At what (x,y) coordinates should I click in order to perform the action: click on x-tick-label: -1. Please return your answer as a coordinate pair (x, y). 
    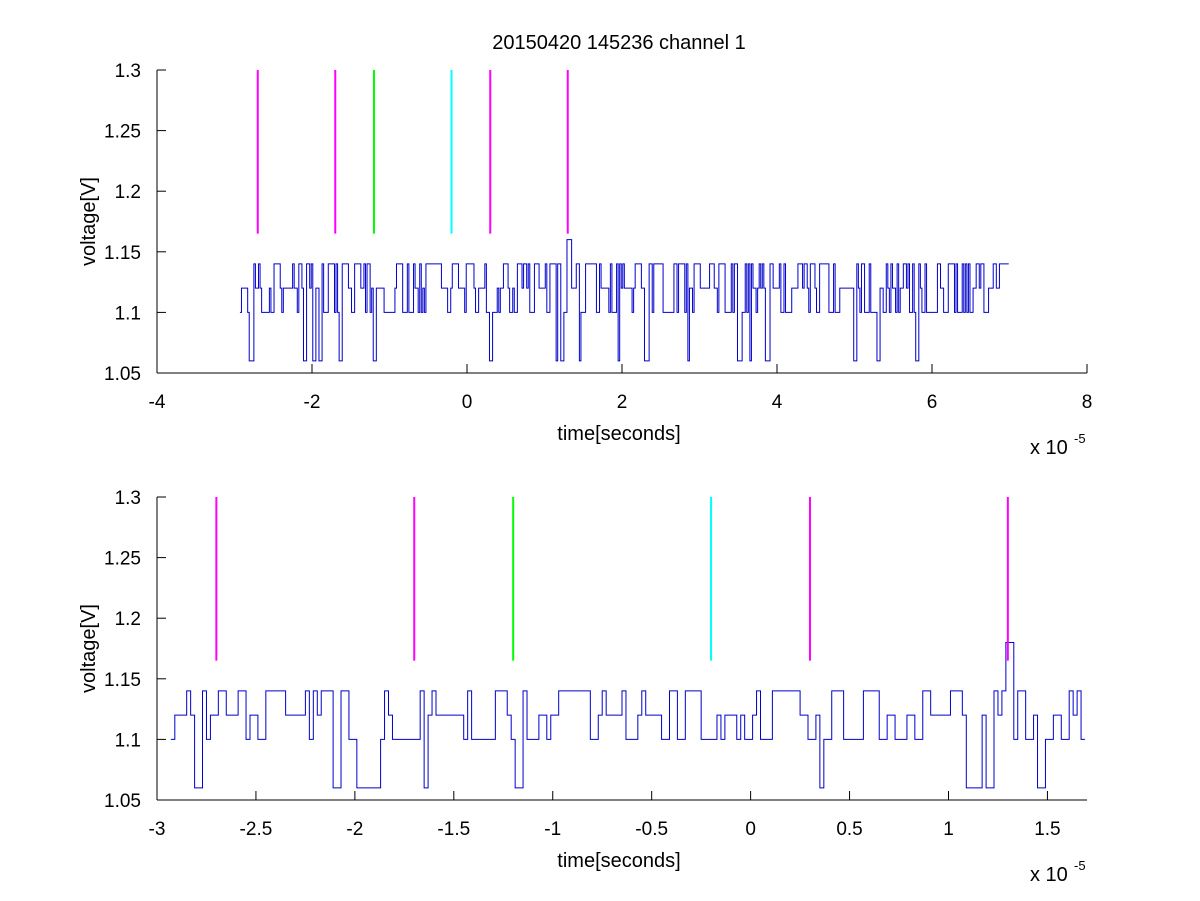
    Looking at the image, I should click on (552, 829).